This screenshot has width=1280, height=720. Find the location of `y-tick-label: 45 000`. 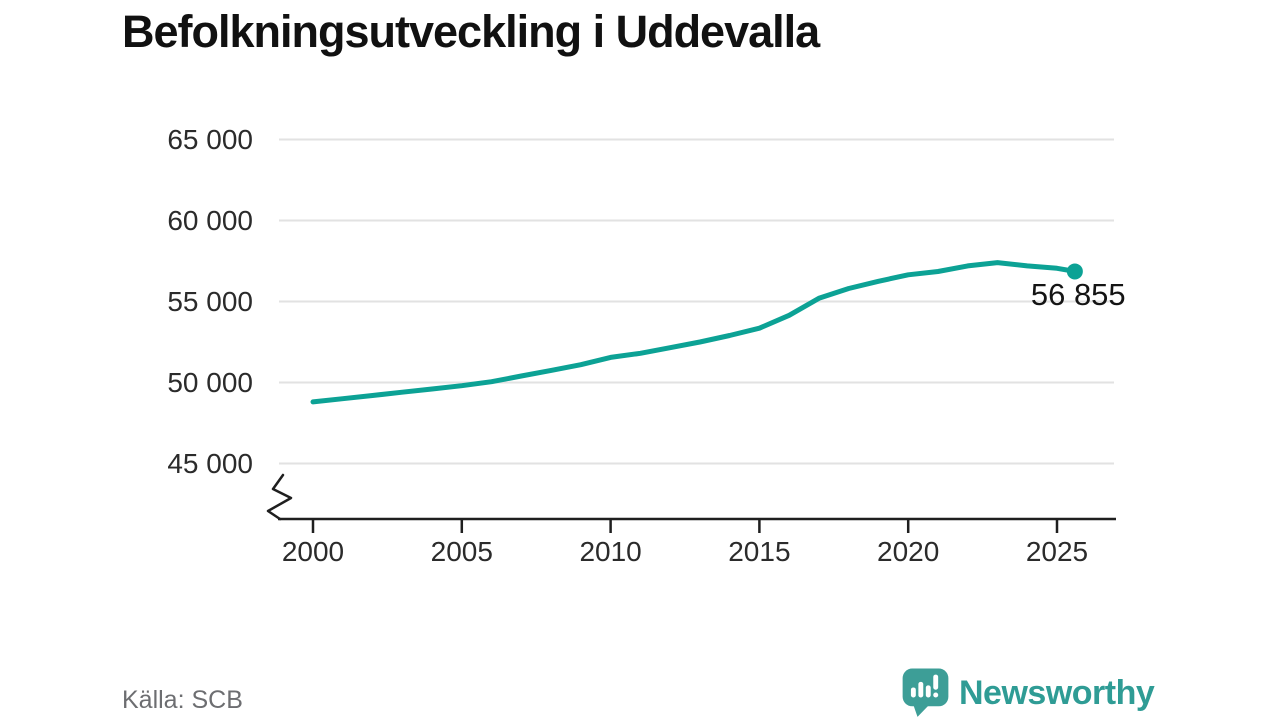

y-tick-label: 45 000 is located at coordinates (210, 463).